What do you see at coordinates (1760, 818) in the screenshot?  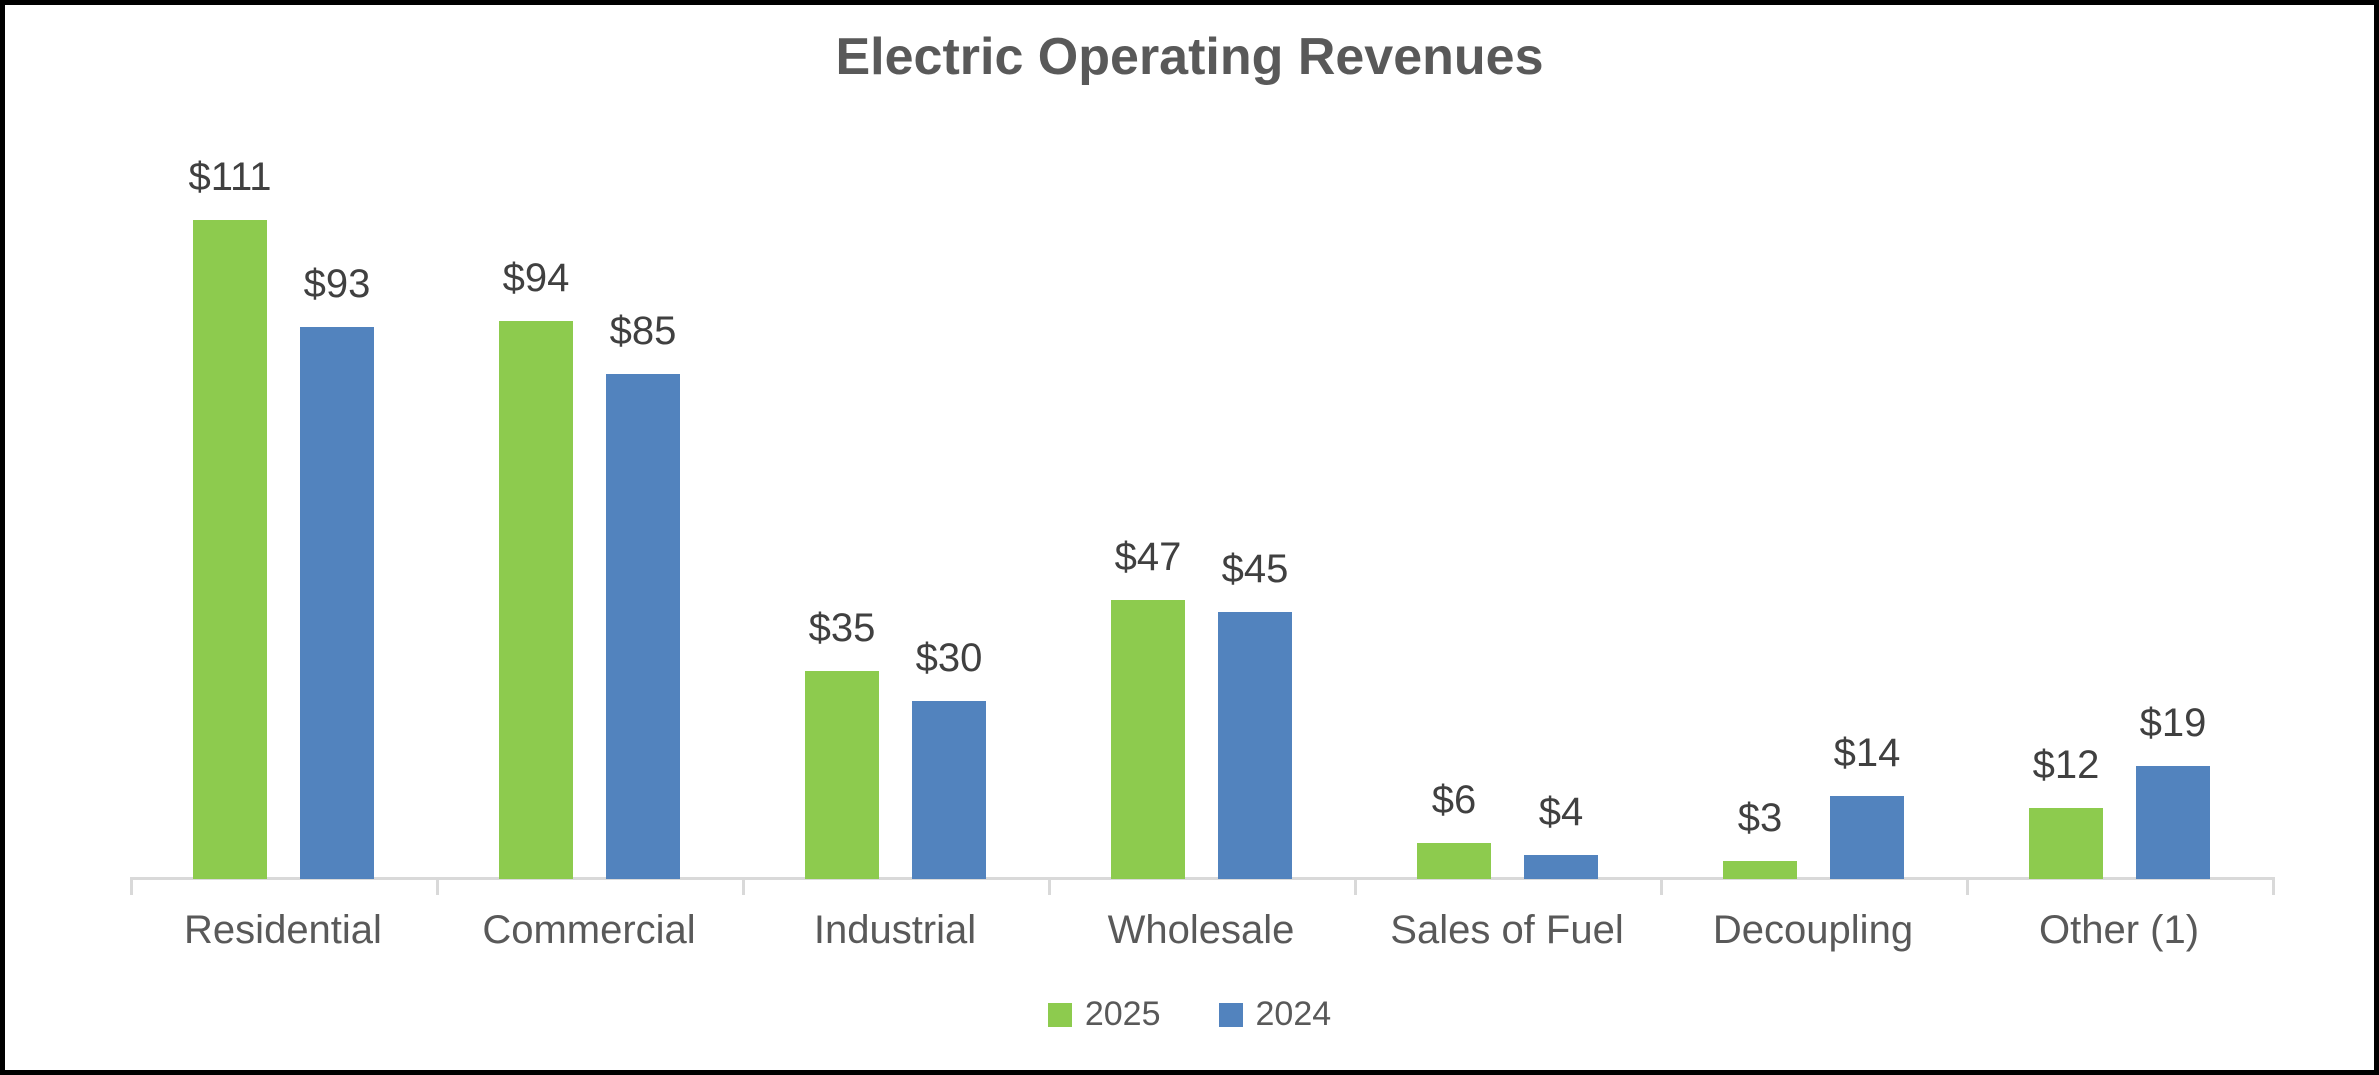 I see `data-label-2025-decoupling: $3` at bounding box center [1760, 818].